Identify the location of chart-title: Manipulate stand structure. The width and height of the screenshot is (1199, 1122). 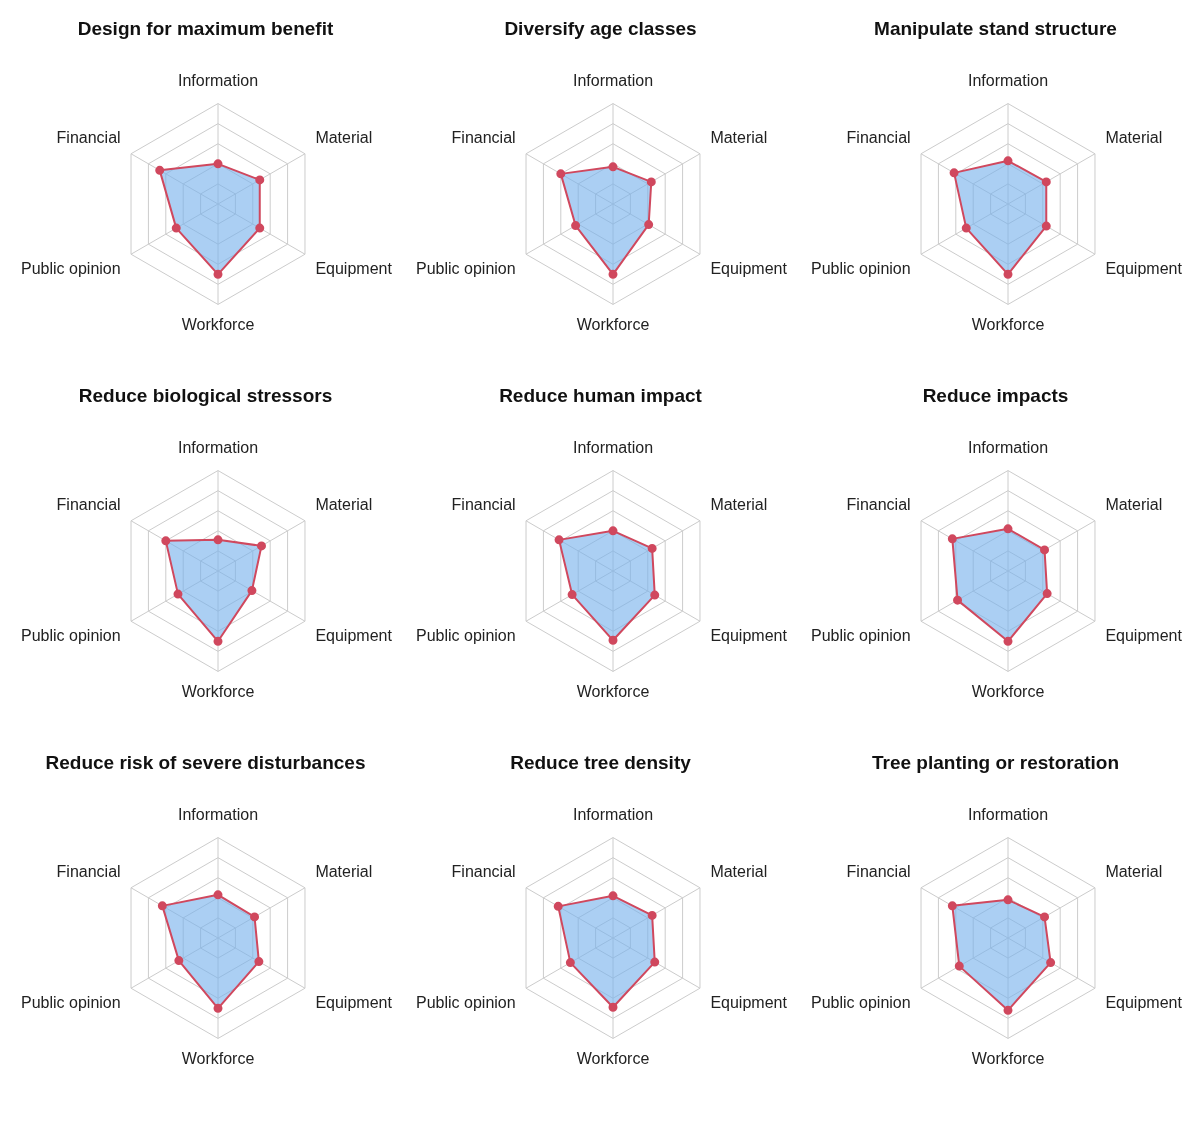
(995, 28).